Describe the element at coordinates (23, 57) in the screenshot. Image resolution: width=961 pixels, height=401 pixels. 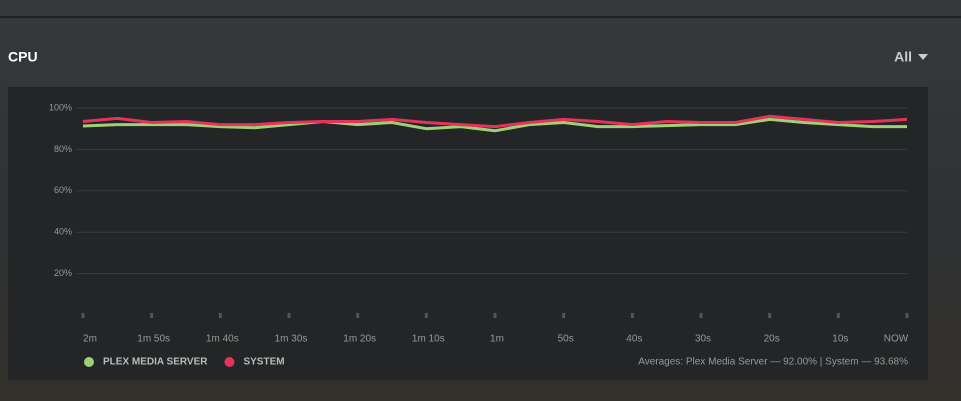
I see `section-title: CPU` at that location.